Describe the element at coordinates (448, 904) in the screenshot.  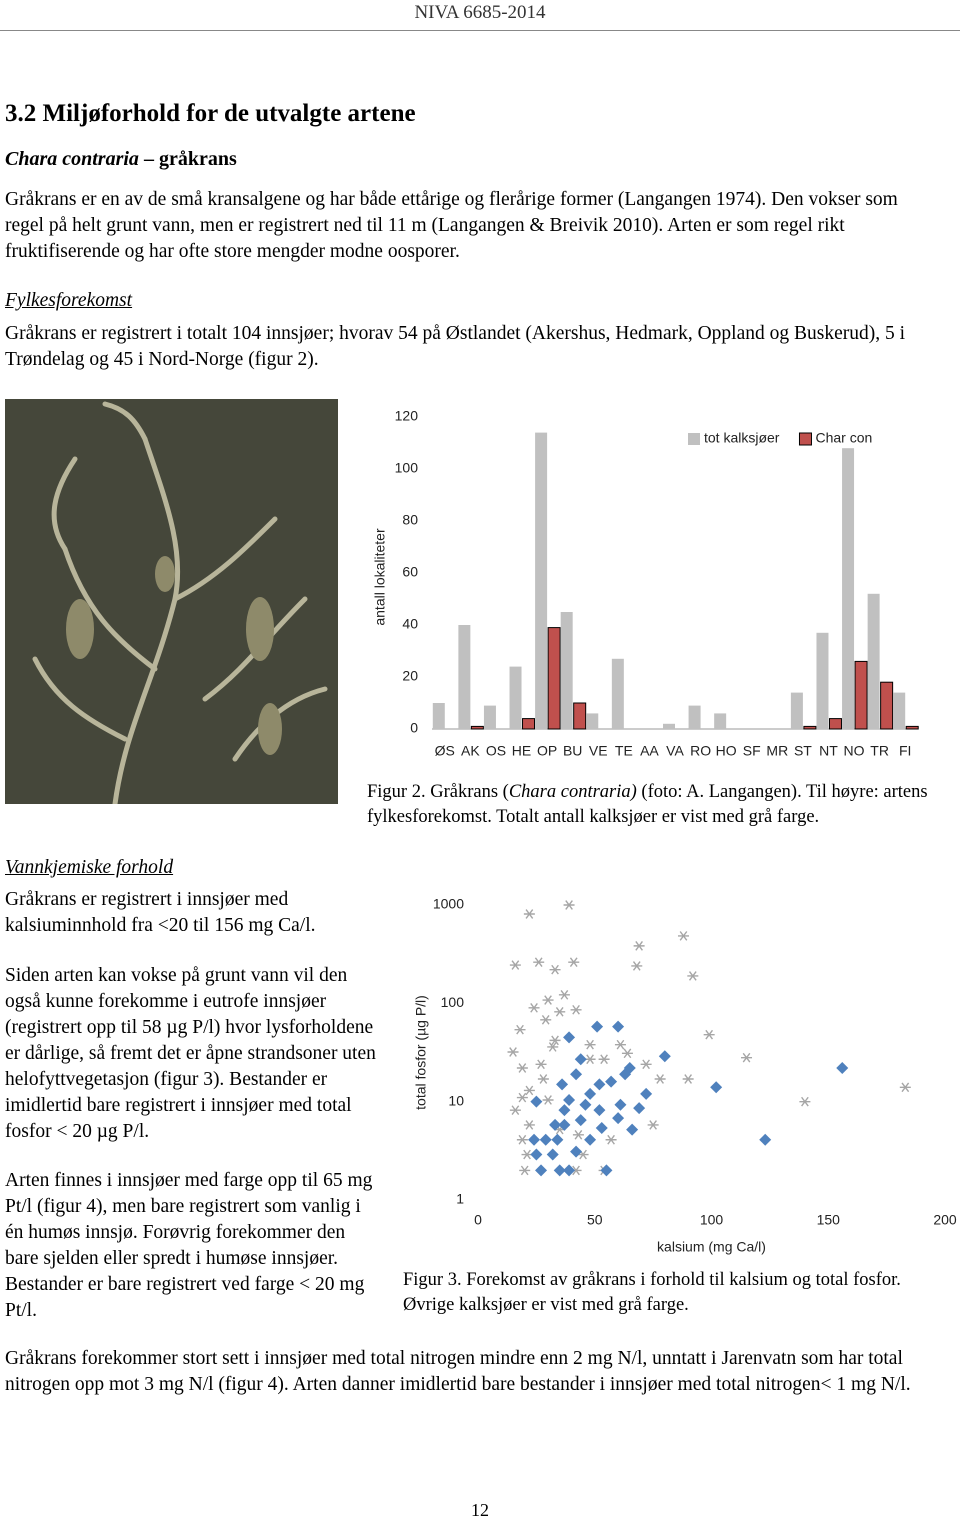
I see `y-tick-label: 1000` at that location.